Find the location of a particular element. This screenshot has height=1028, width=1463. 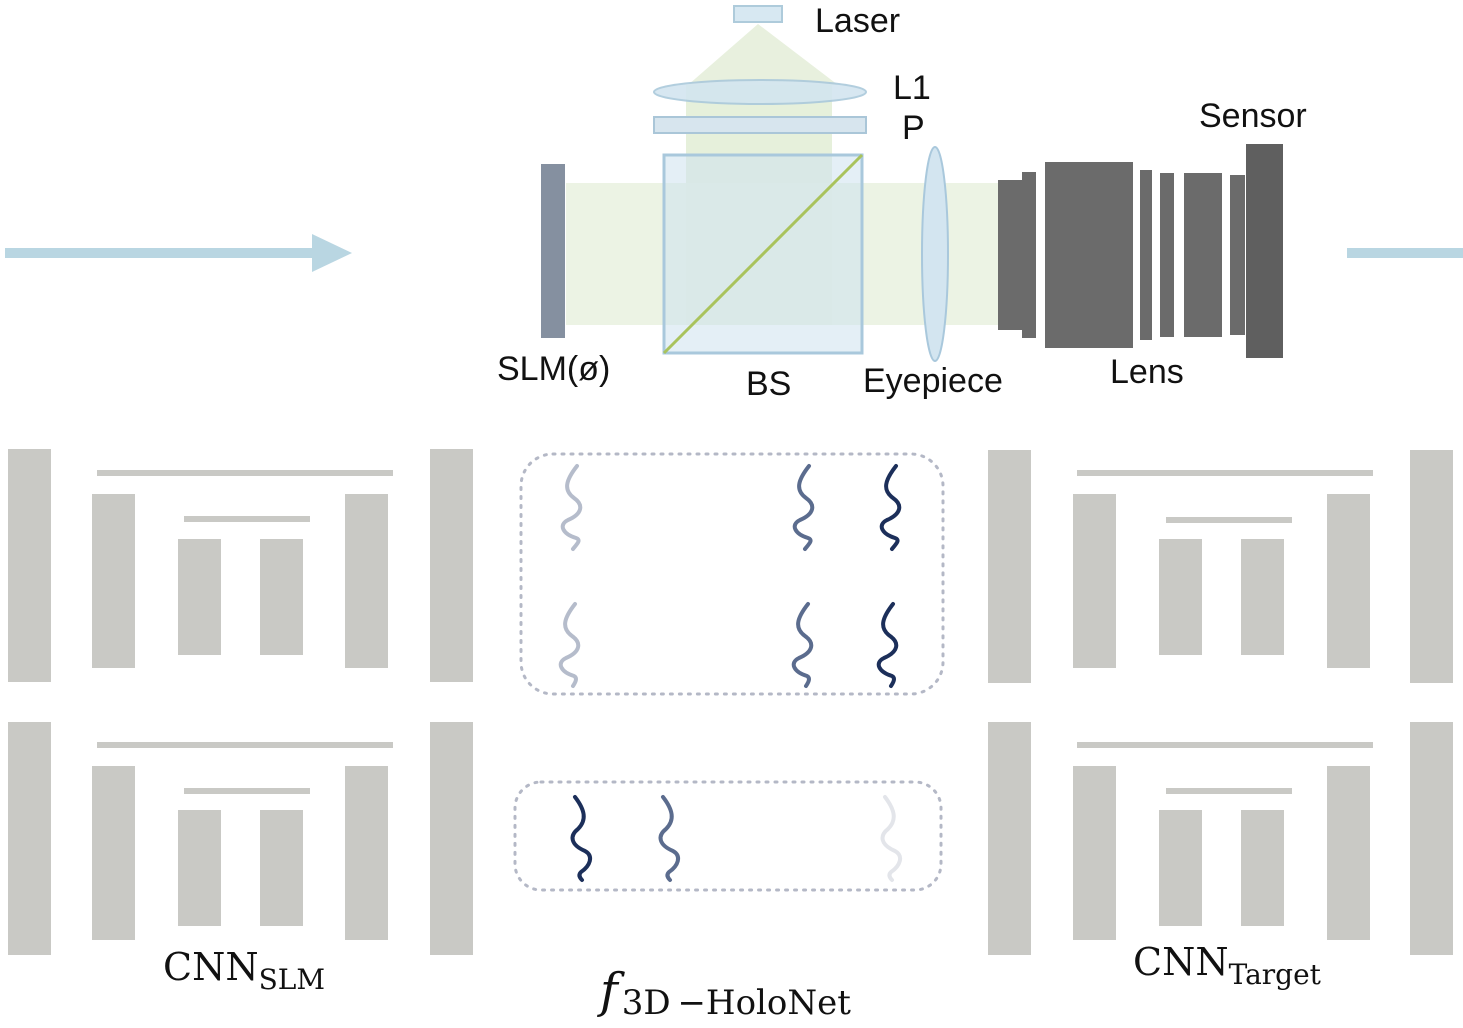

eyepiece-lens is located at coordinates (935, 254).